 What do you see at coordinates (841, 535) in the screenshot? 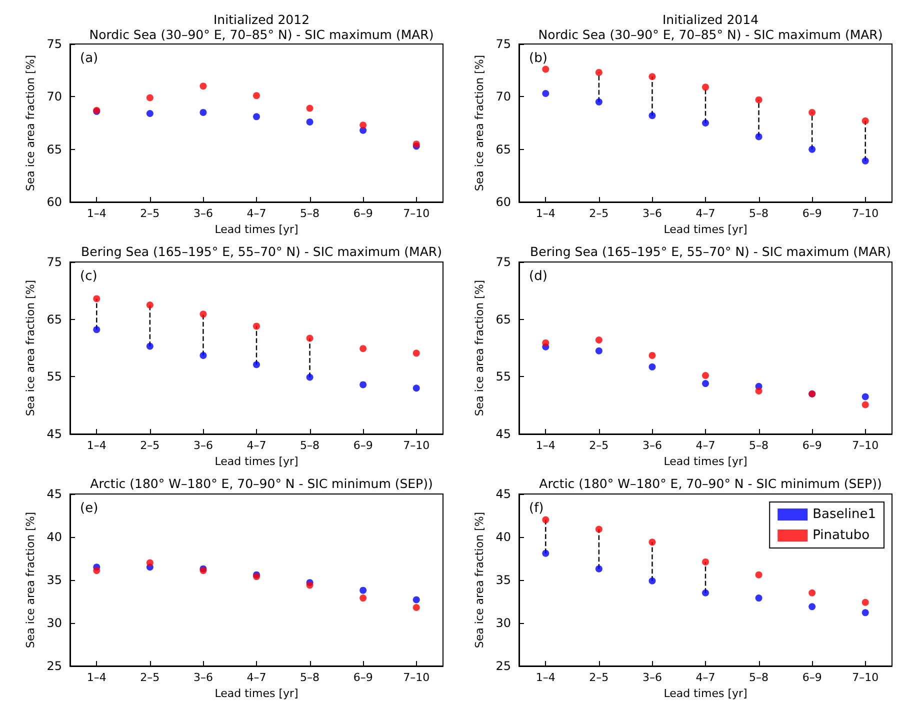
I see `legend-label: Pinatubo` at bounding box center [841, 535].